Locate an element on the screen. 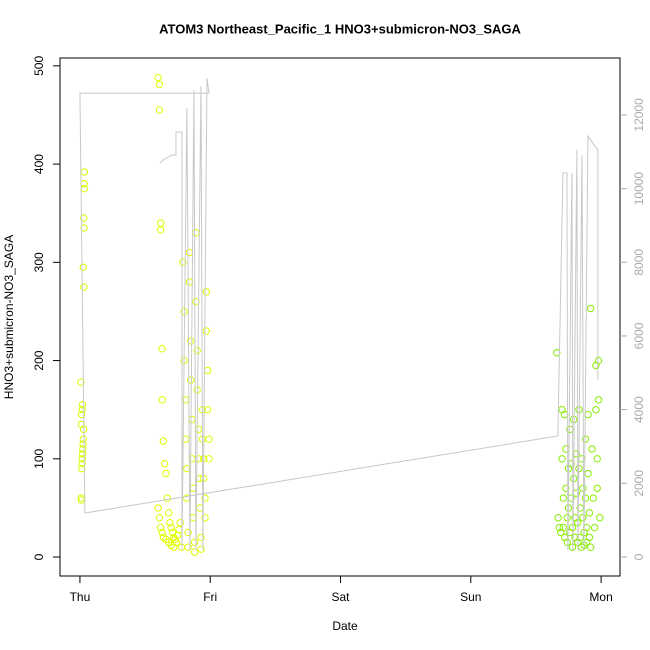 The width and height of the screenshot is (650, 650). y-tick-label: 200 is located at coordinates (39, 360).